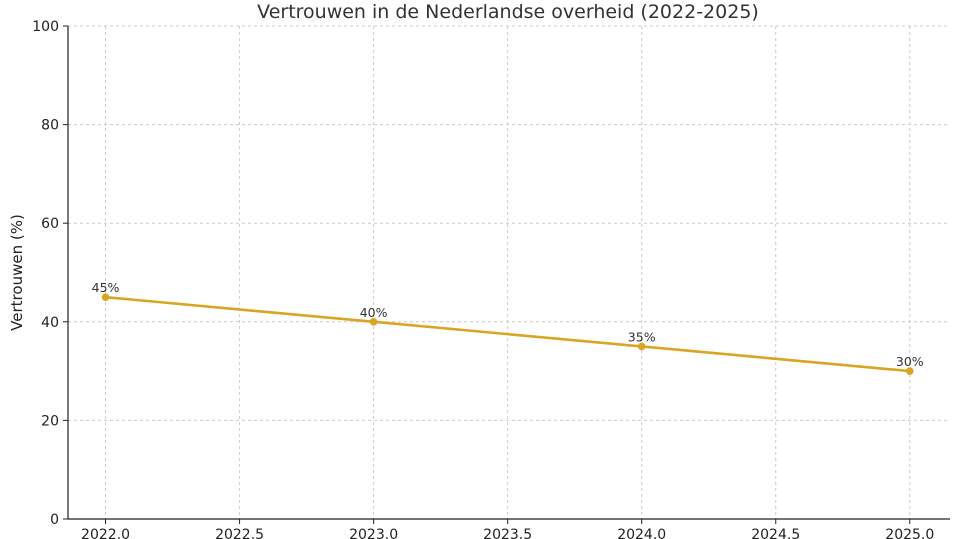 The width and height of the screenshot is (960, 539). I want to click on x-tick-label: 2023.5, so click(507, 533).